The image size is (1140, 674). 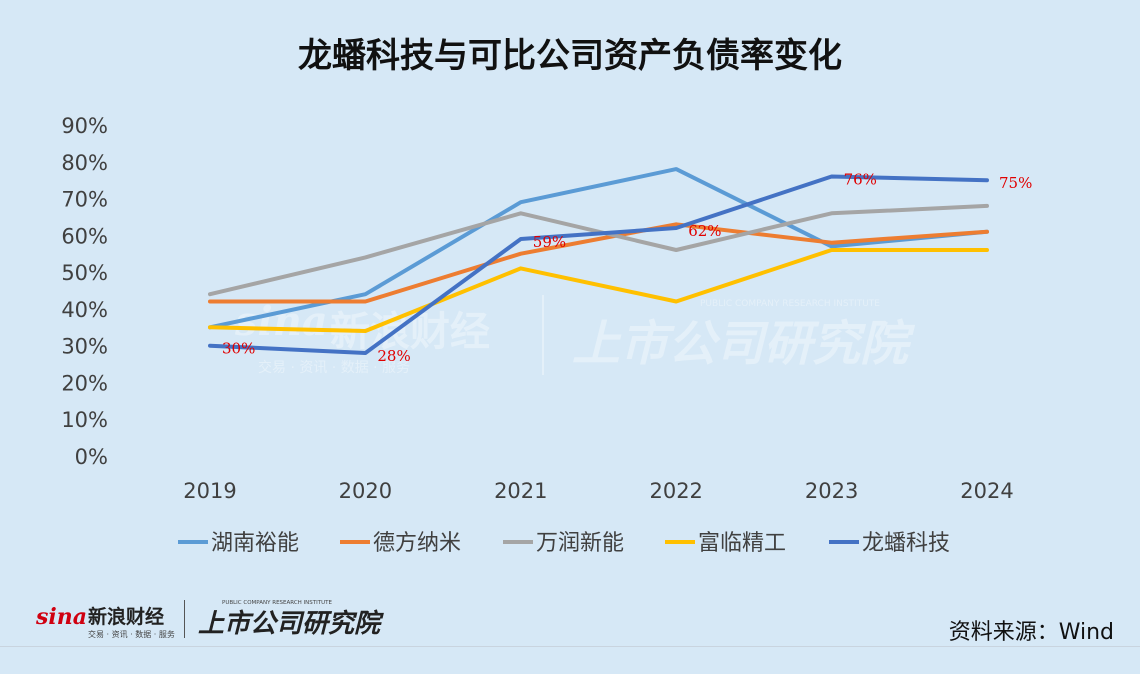 I want to click on brand-name: 新浪财经, so click(x=126, y=616).